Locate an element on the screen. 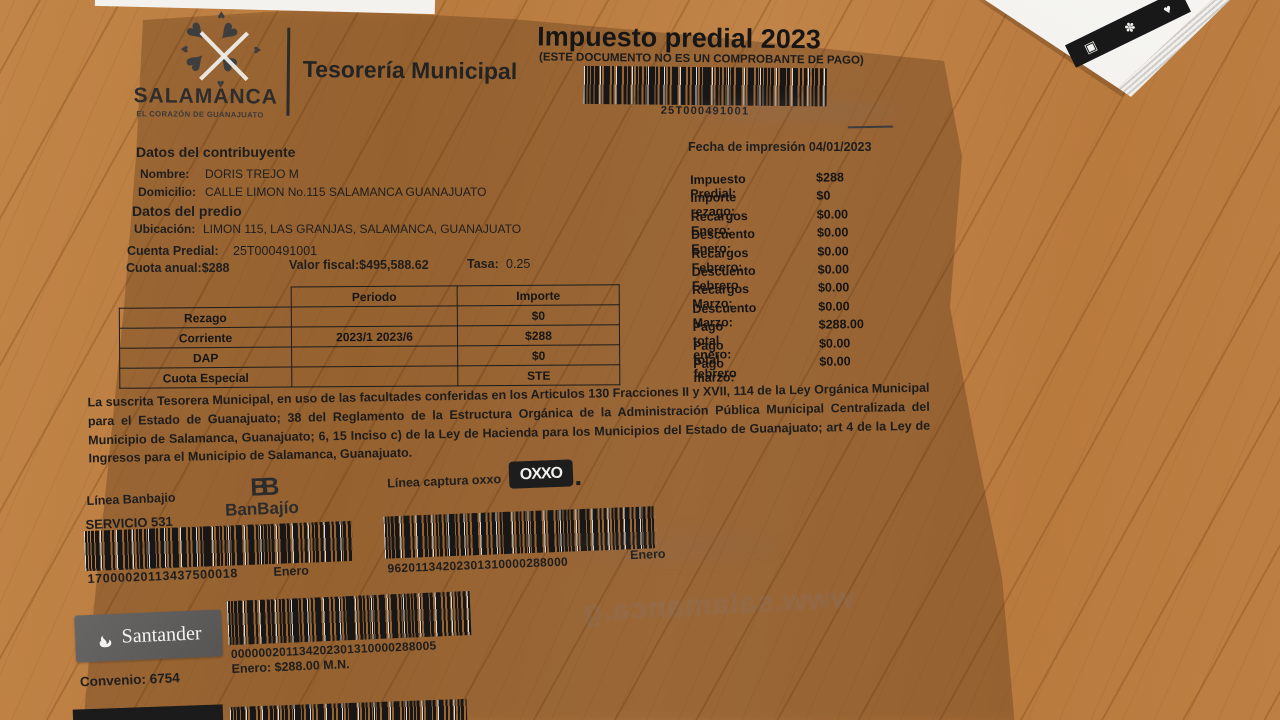 This screenshot has height=720, width=1280. name-label: Nombre: is located at coordinates (165, 174).